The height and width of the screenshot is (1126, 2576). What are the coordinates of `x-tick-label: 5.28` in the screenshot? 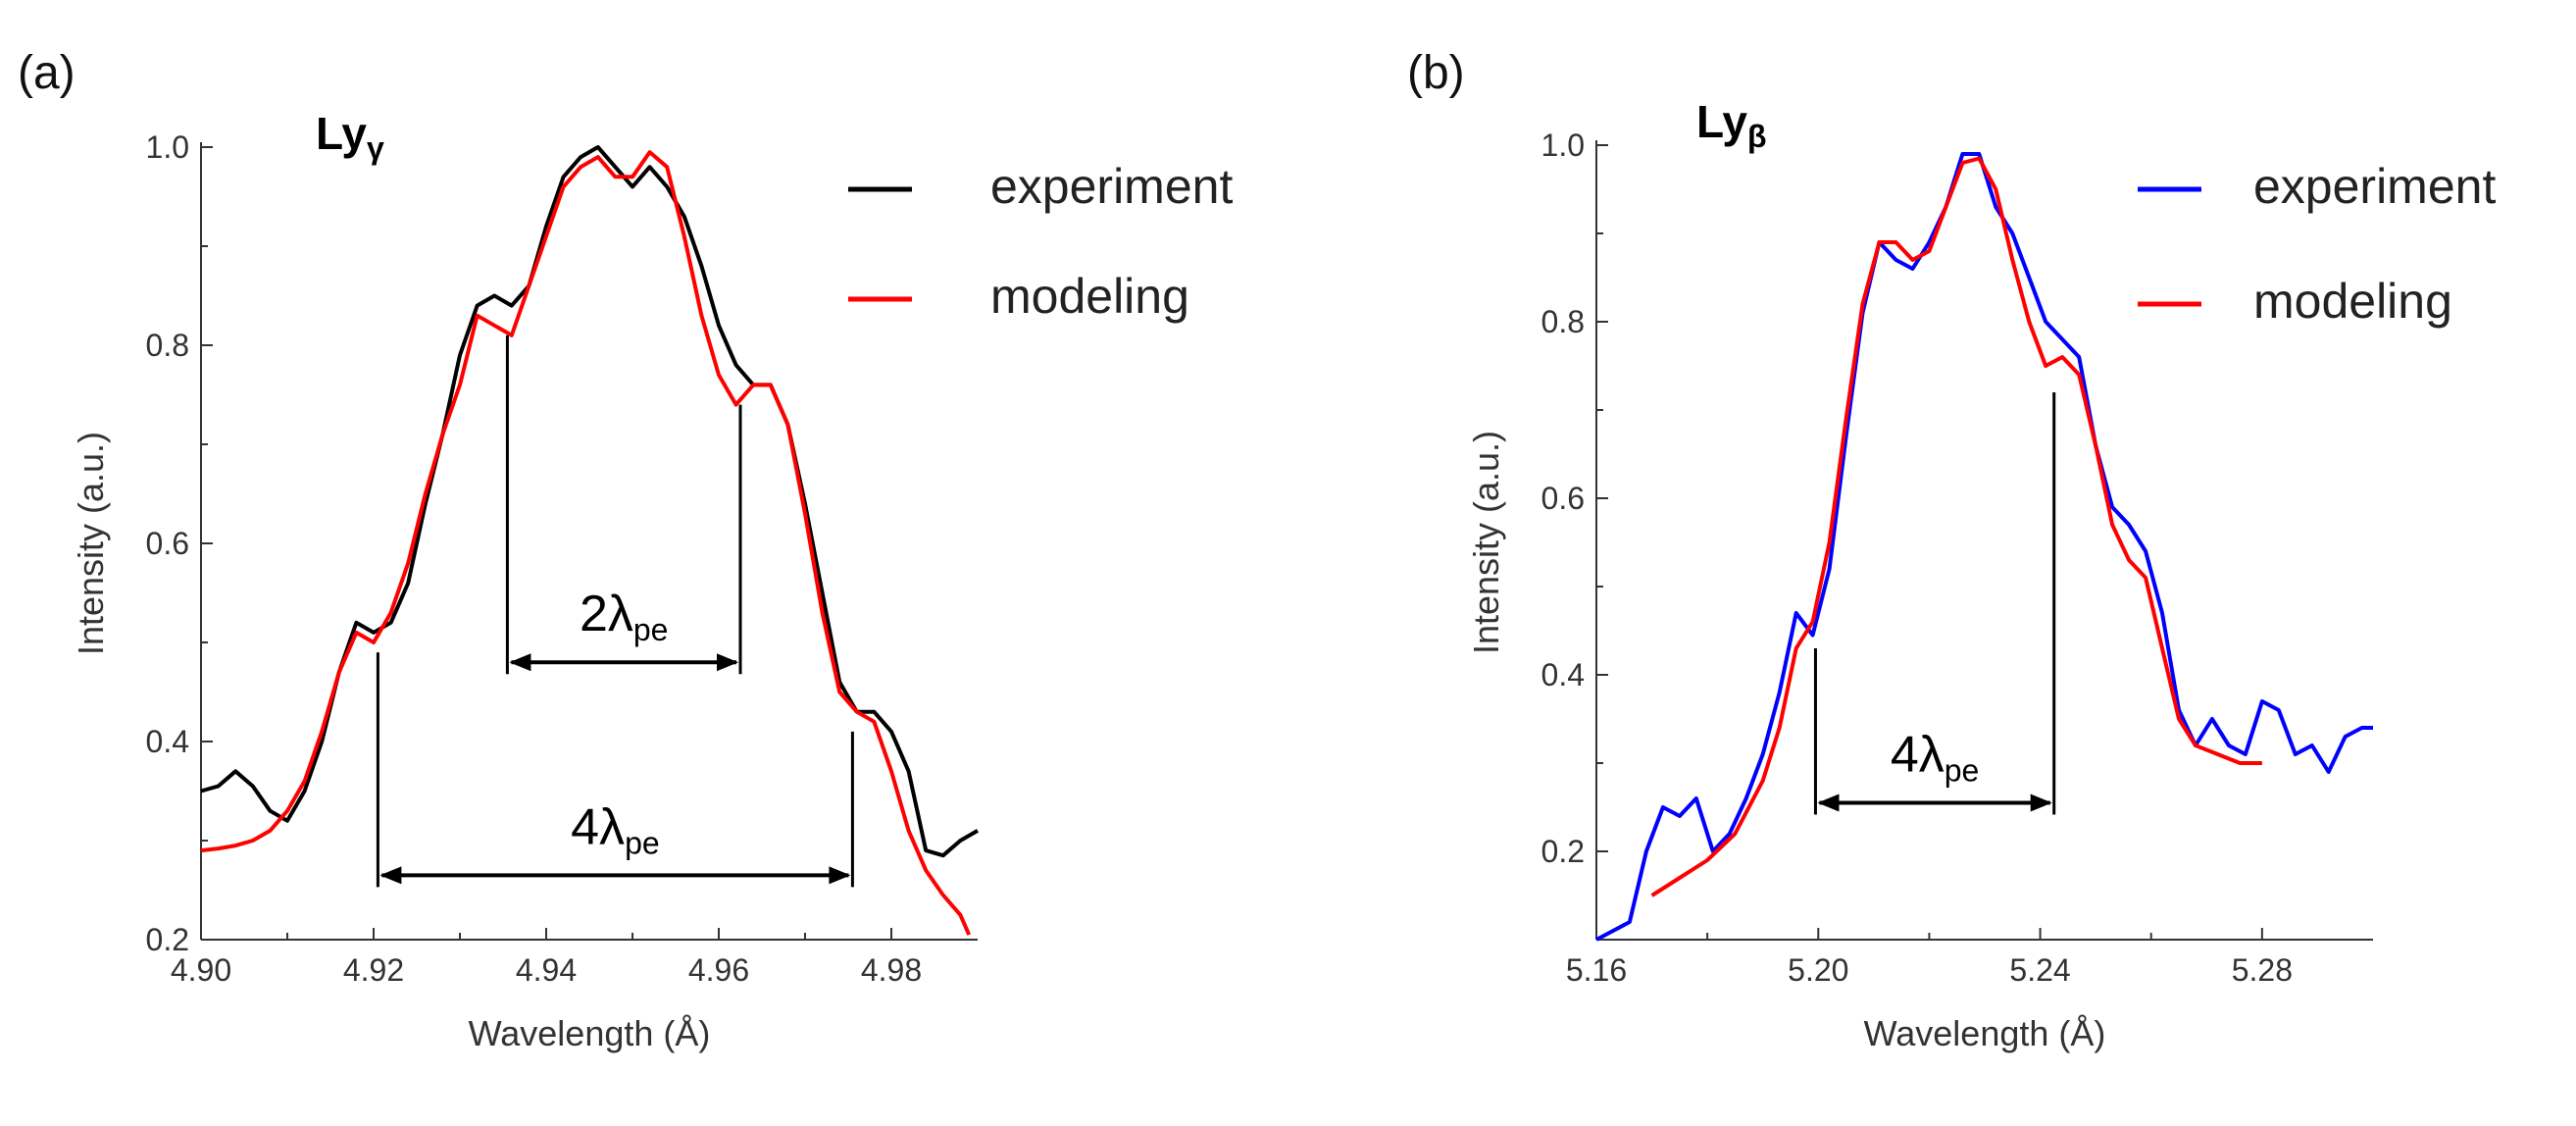 It's located at (2262, 970).